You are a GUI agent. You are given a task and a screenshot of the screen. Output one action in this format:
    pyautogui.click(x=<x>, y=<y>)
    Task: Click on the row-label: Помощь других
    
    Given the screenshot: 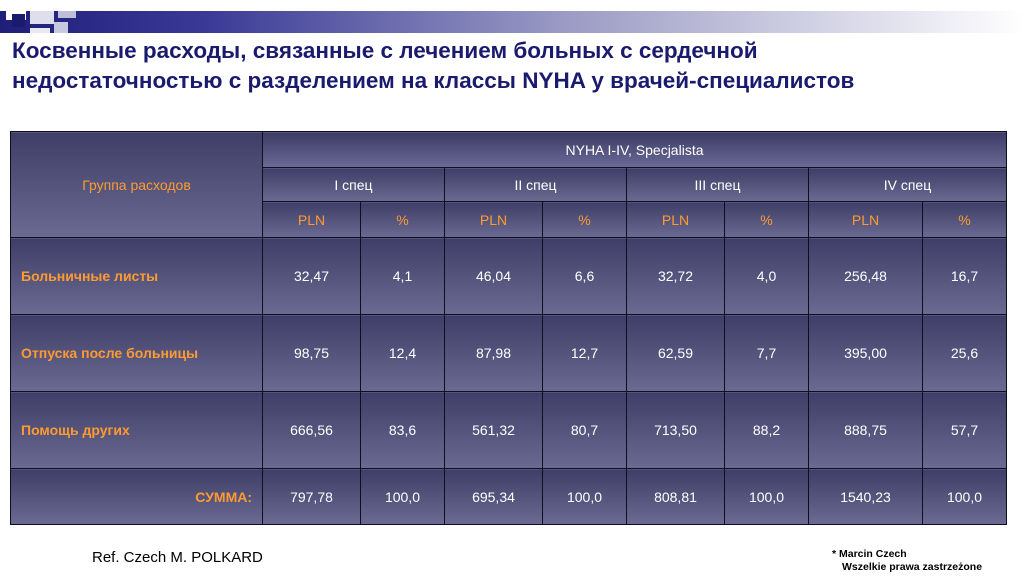 What is the action you would take?
    pyautogui.click(x=136, y=430)
    